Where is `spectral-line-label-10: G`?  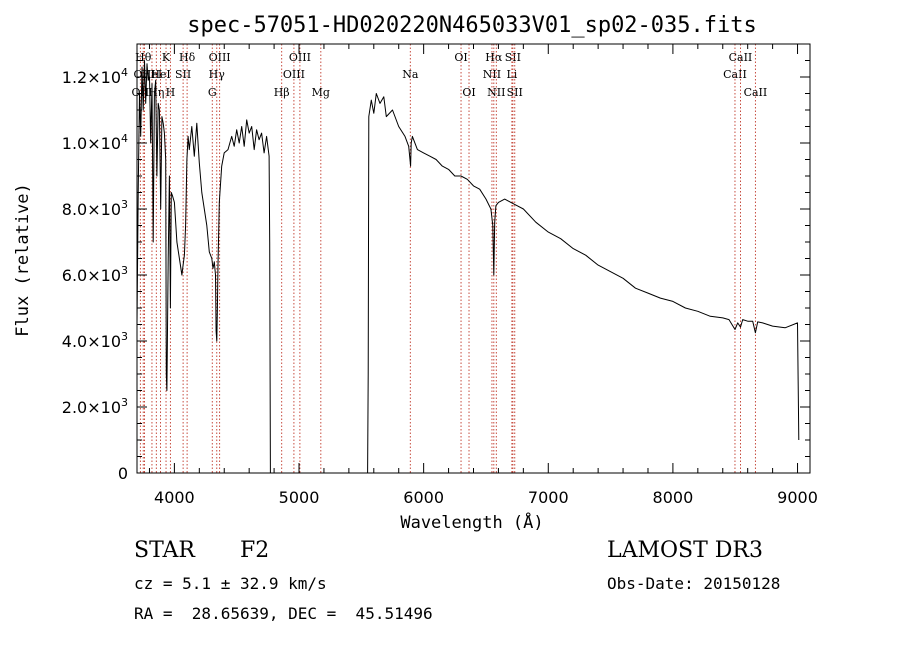
spectral-line-label-10: G is located at coordinates (212, 92).